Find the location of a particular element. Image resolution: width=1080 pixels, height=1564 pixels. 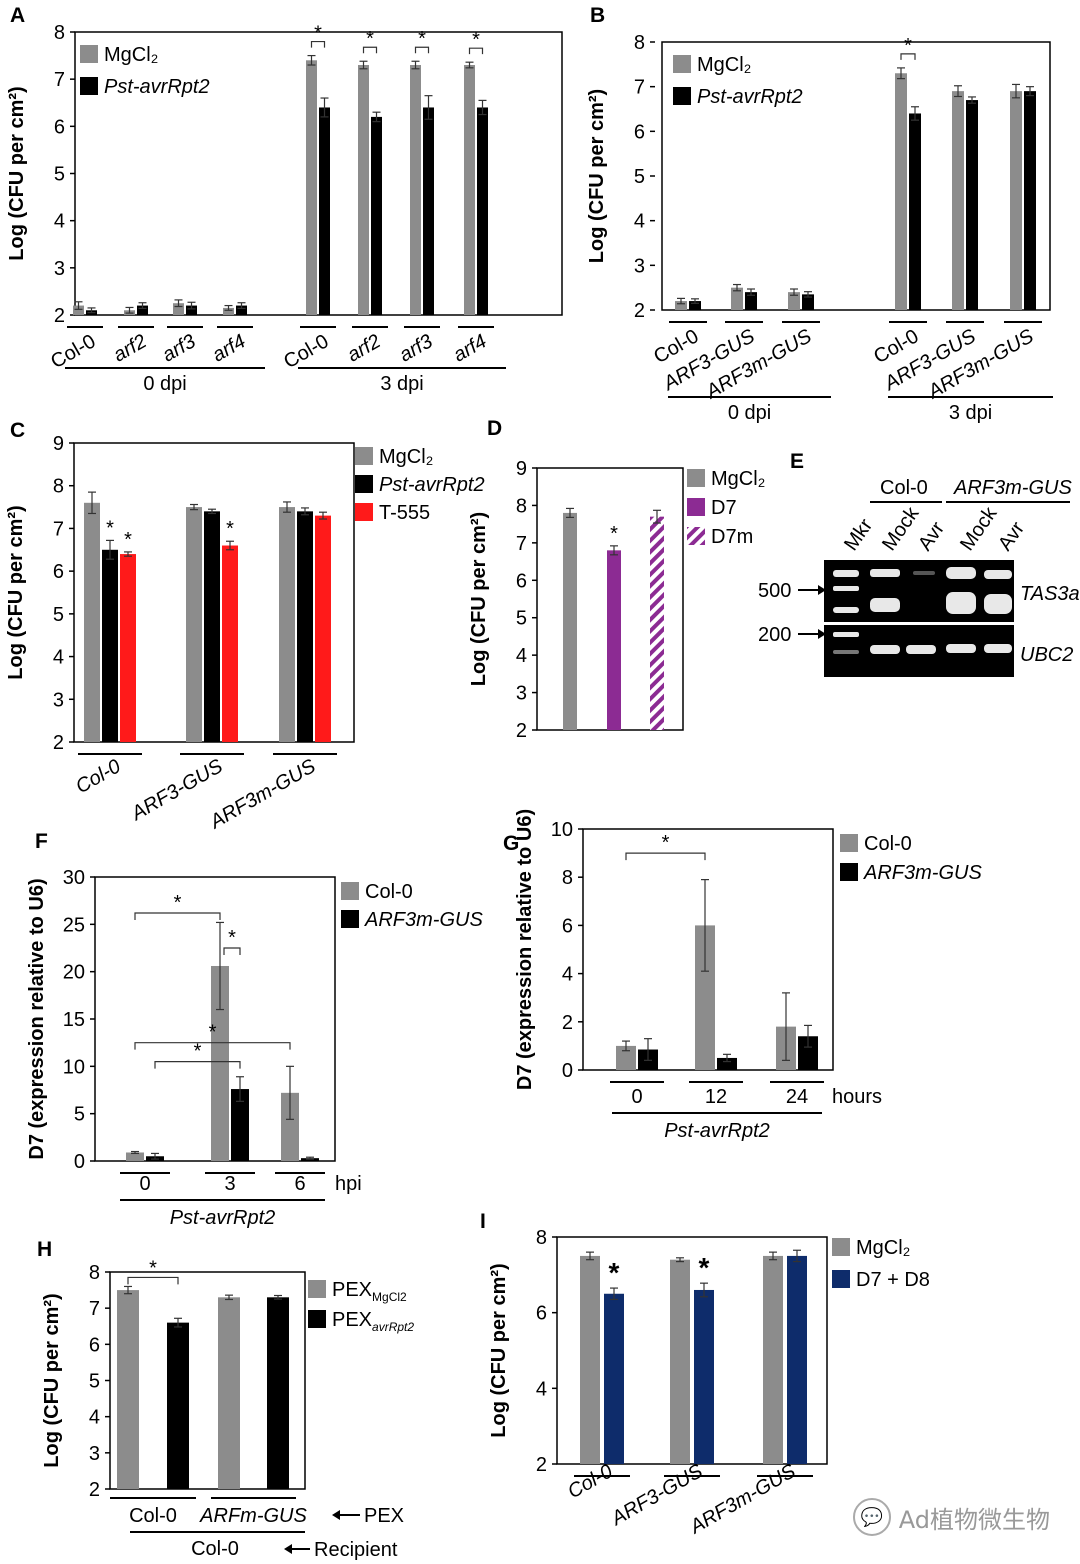

x-tick-label: arf2 is located at coordinates (130, 348).